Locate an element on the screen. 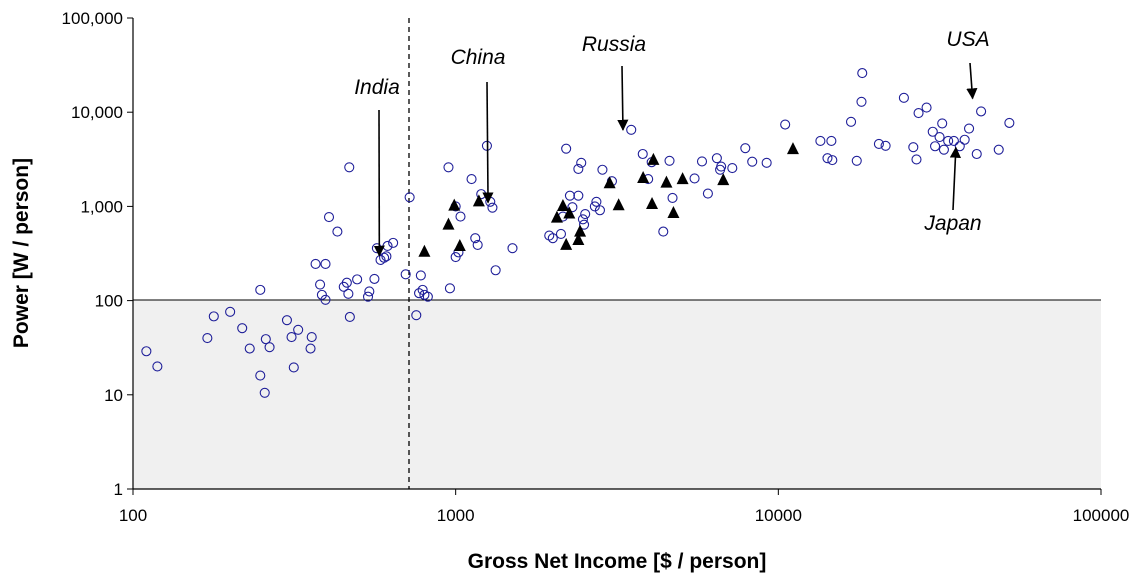 Image resolution: width=1144 pixels, height=580 pixels. annotation-label-china: China is located at coordinates (478, 57).